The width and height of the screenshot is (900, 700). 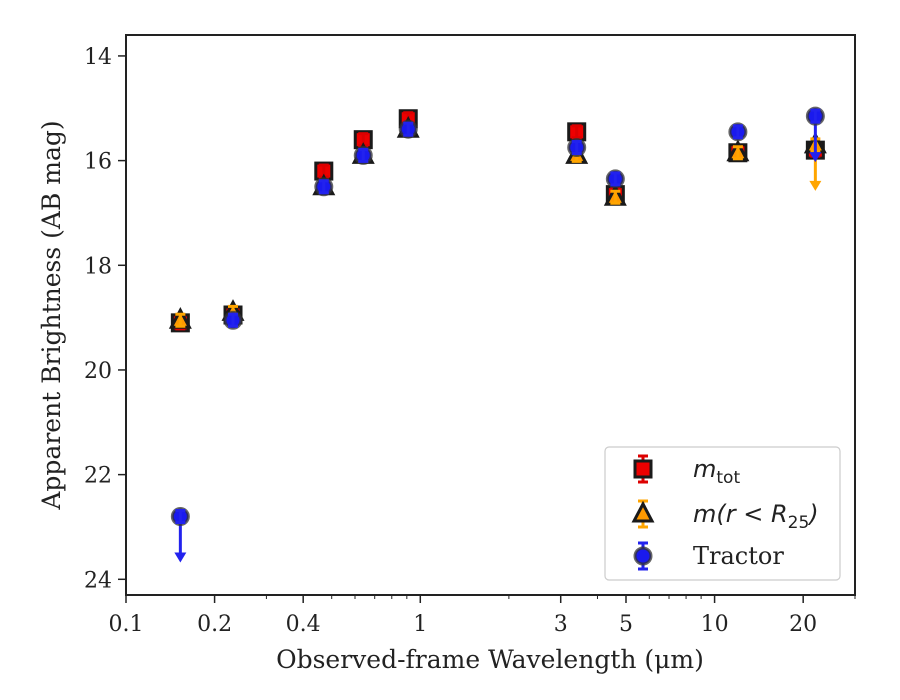 I want to click on legend-label: mtot, so click(x=716, y=471).